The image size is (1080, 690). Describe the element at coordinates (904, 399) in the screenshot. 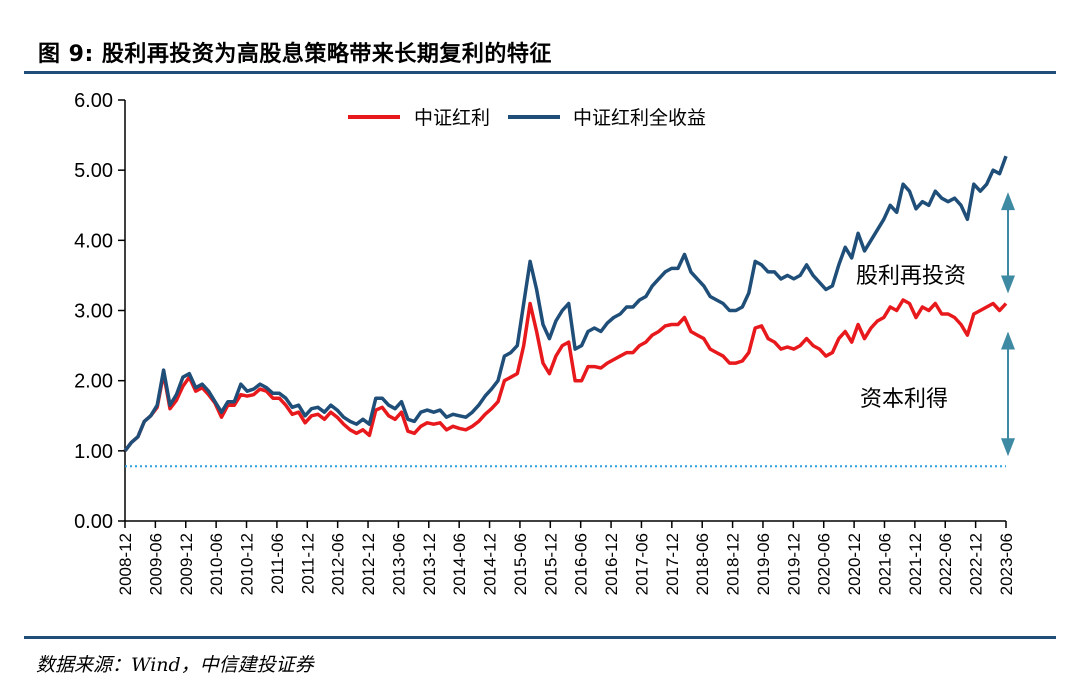

I see `annotation-capital-gain: 资本利得` at that location.